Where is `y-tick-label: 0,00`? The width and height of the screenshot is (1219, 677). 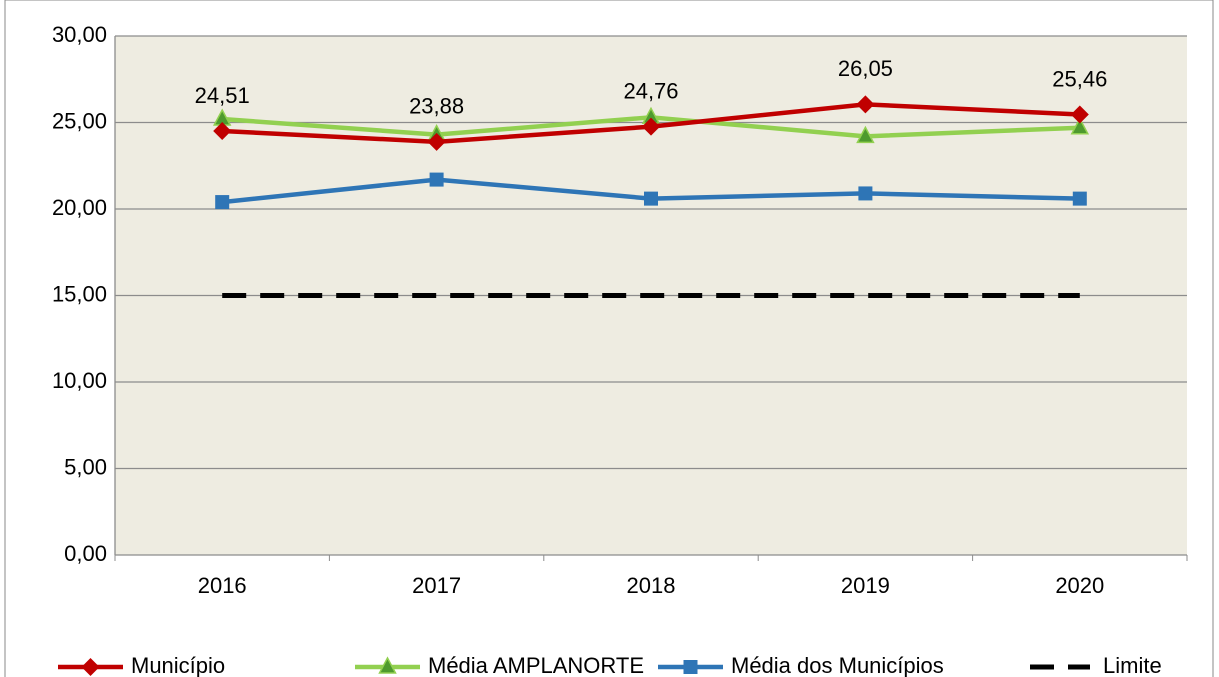 y-tick-label: 0,00 is located at coordinates (85, 553).